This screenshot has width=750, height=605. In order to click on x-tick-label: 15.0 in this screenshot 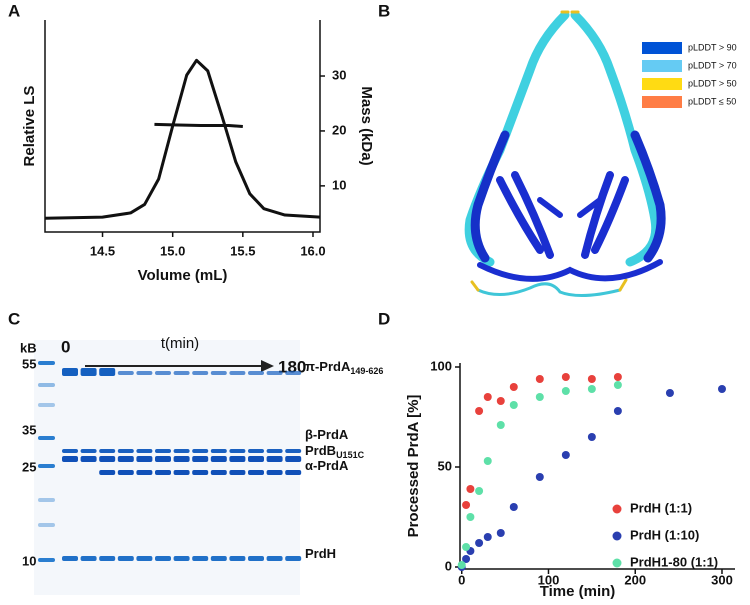, I will do `click(172, 250)`.